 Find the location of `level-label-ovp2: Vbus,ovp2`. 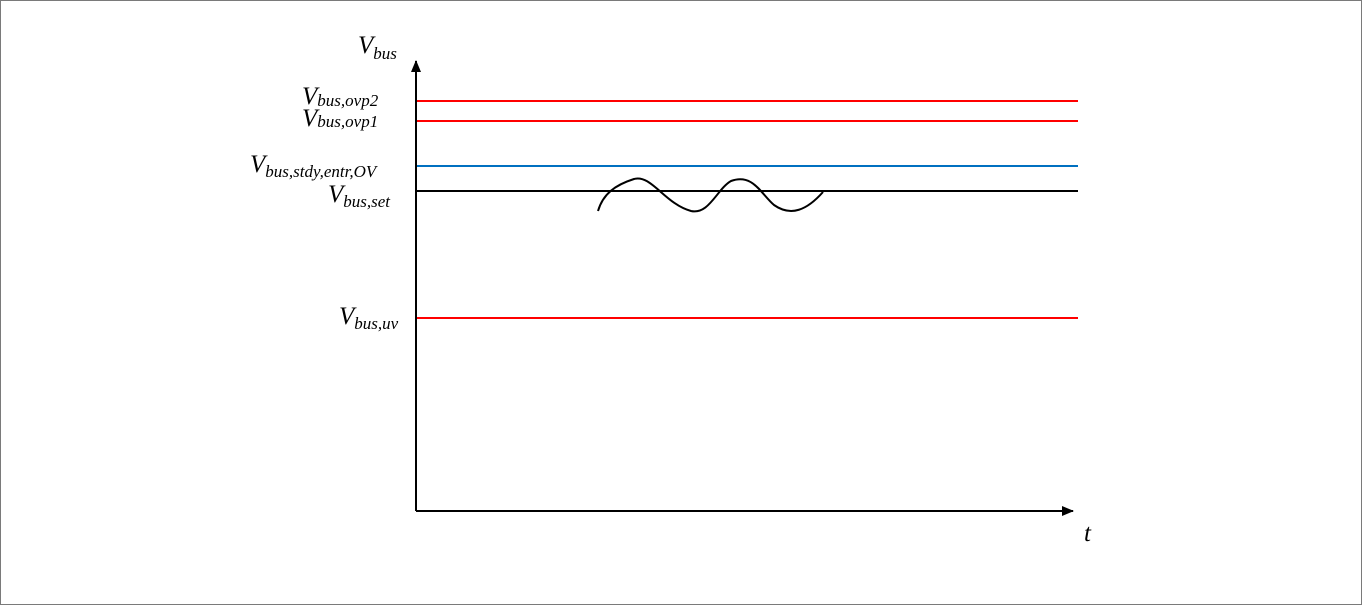

level-label-ovp2: Vbus,ovp2 is located at coordinates (340, 96).